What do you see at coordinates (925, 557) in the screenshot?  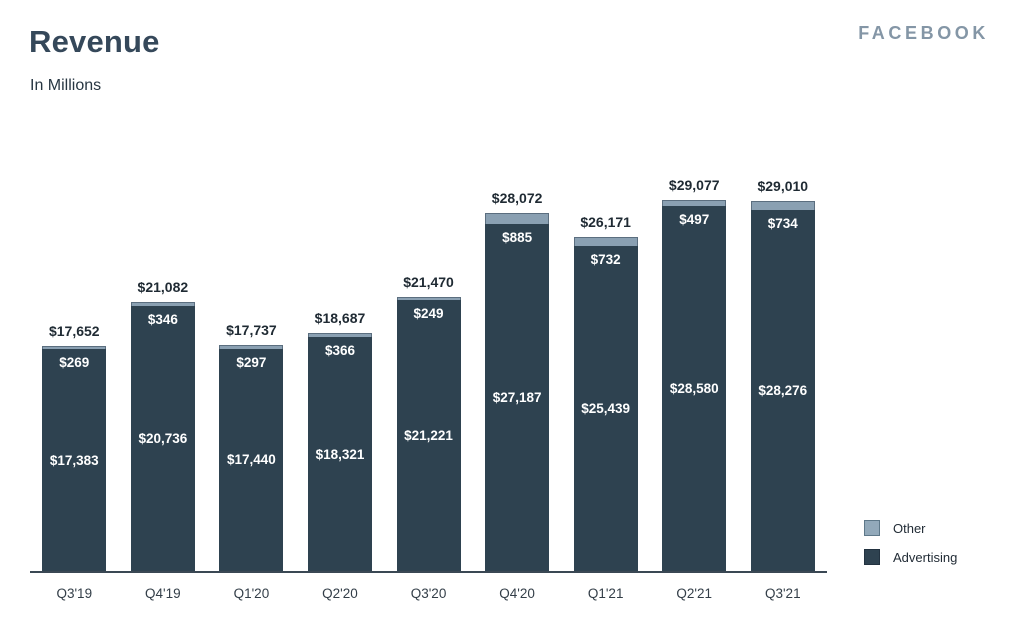 I see `legend-label-advertising: Advertising` at bounding box center [925, 557].